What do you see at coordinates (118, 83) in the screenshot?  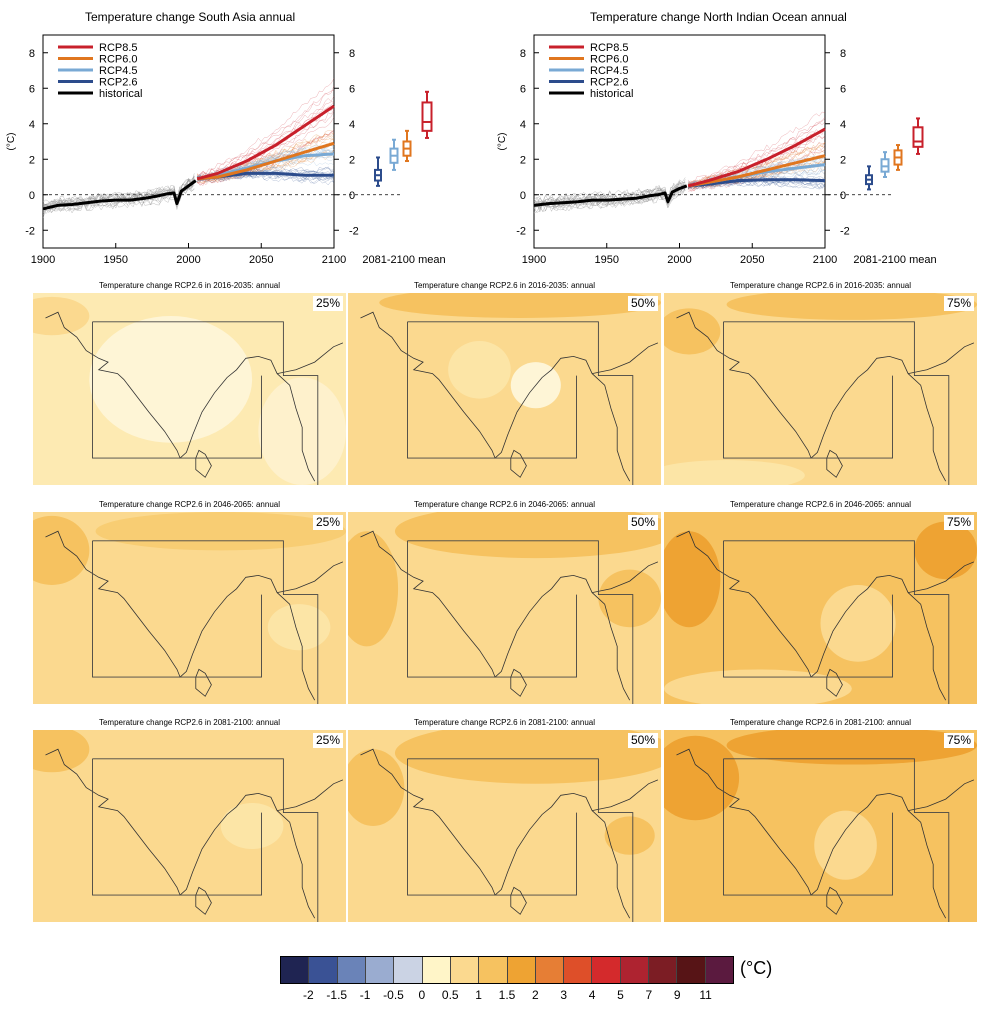 I see `legend-label: RCP2.6` at bounding box center [118, 83].